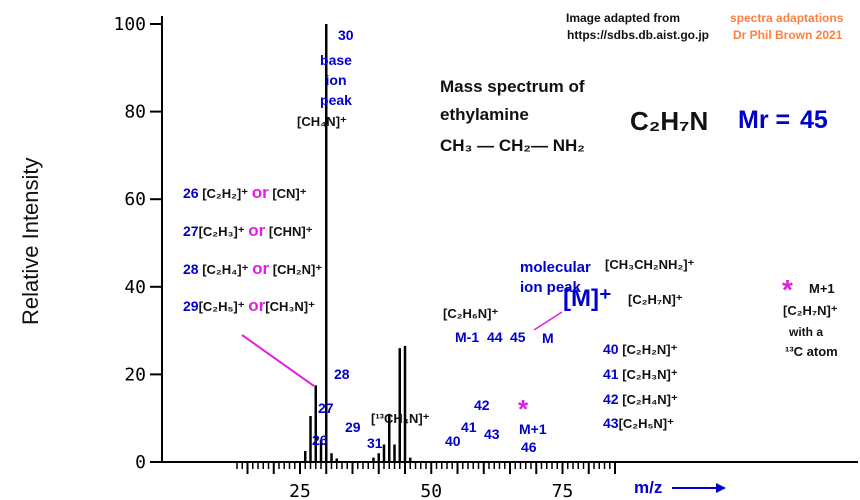 Image resolution: width=860 pixels, height=500 pixels. What do you see at coordinates (30, 241) in the screenshot?
I see `y-axis-label: Relative Intensity` at bounding box center [30, 241].